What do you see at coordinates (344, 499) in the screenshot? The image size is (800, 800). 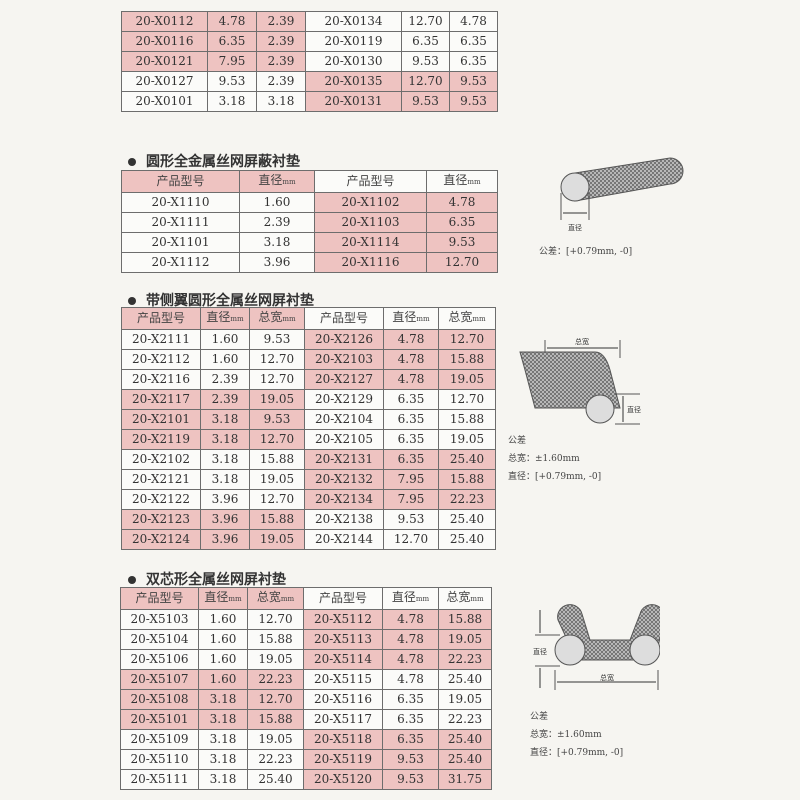 I see `table-cell: 20-X2134` at bounding box center [344, 499].